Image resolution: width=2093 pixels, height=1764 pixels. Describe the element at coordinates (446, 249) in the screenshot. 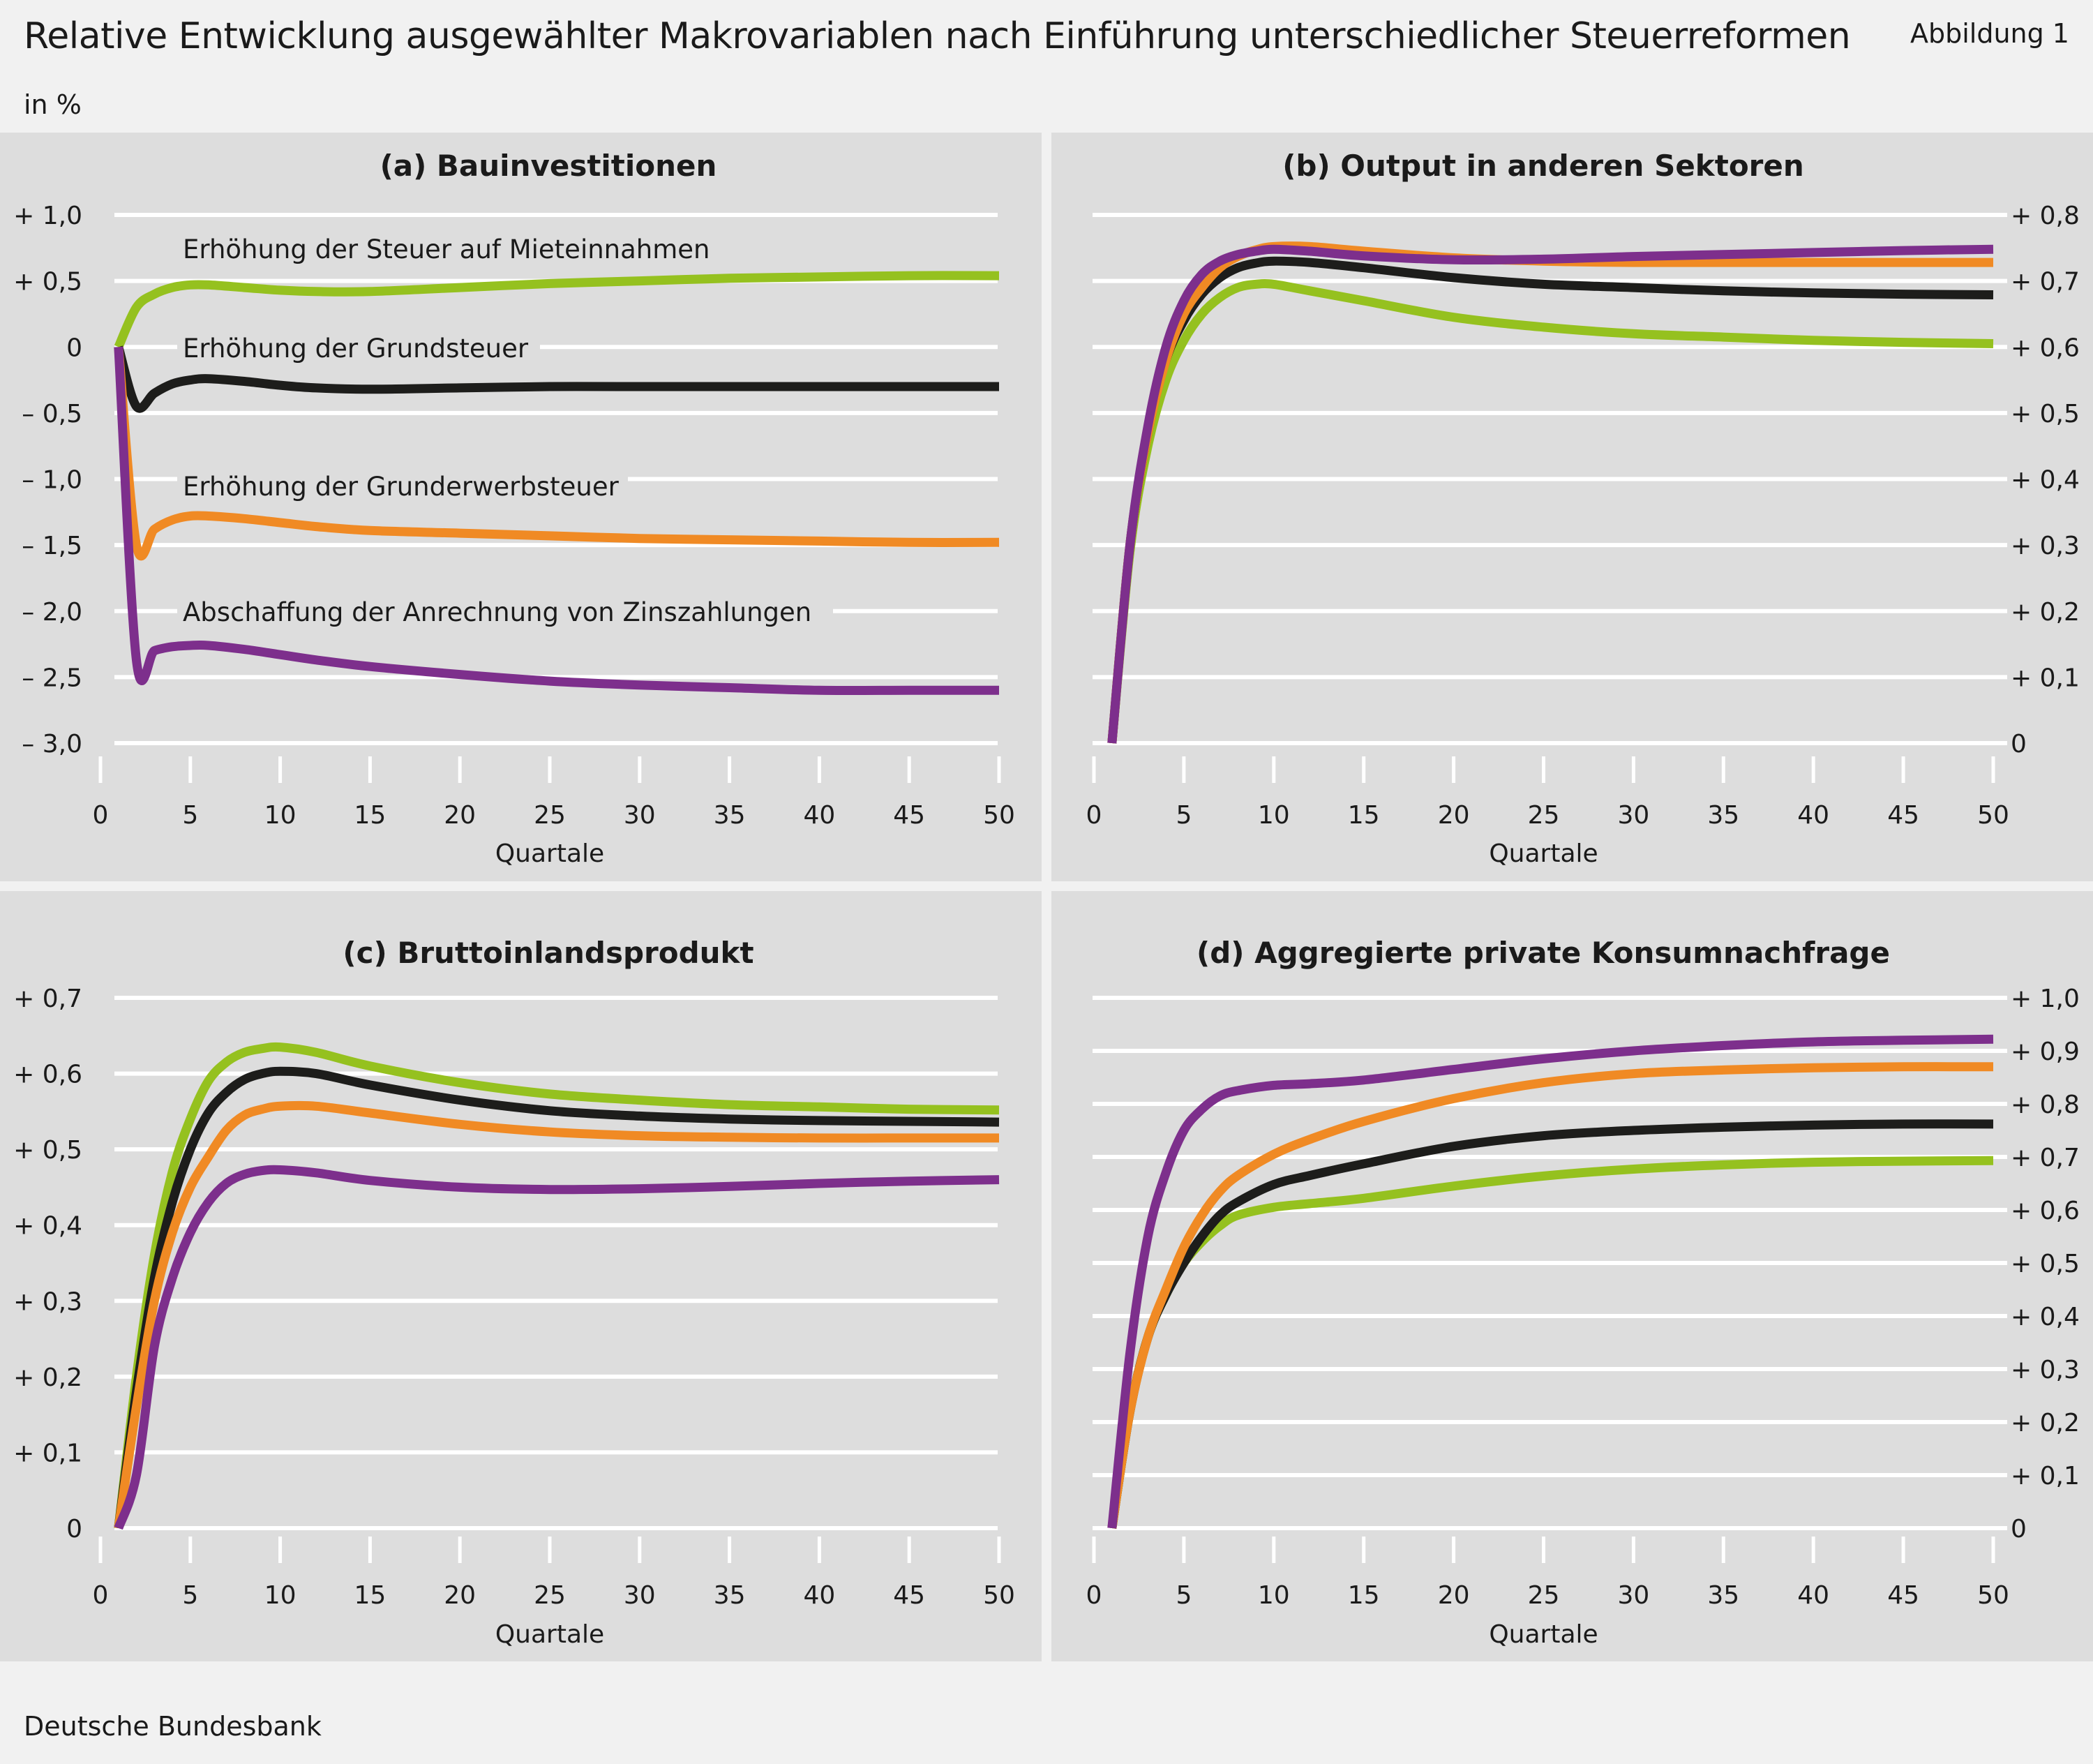

I see `annotation-green: Erhöhung der Steuer auf Mieteinnahmen` at that location.